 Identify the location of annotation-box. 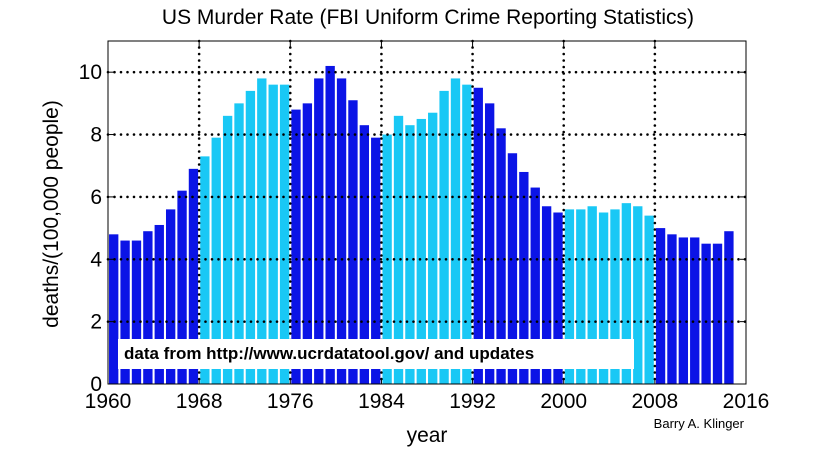
(376, 354).